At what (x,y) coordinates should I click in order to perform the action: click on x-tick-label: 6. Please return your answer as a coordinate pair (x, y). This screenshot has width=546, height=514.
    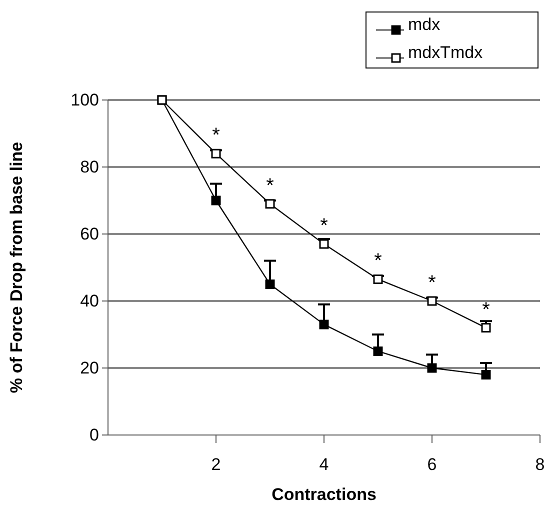
    Looking at the image, I should click on (432, 464).